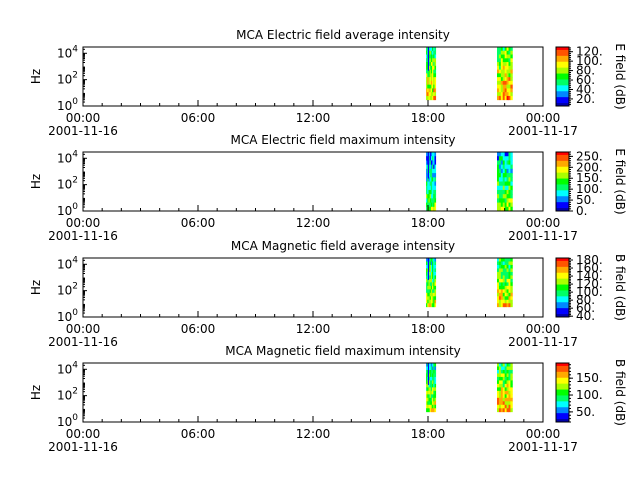 The height and width of the screenshot is (480, 640). What do you see at coordinates (83, 236) in the screenshot?
I see `x-date-label: 2001-11-16` at bounding box center [83, 236].